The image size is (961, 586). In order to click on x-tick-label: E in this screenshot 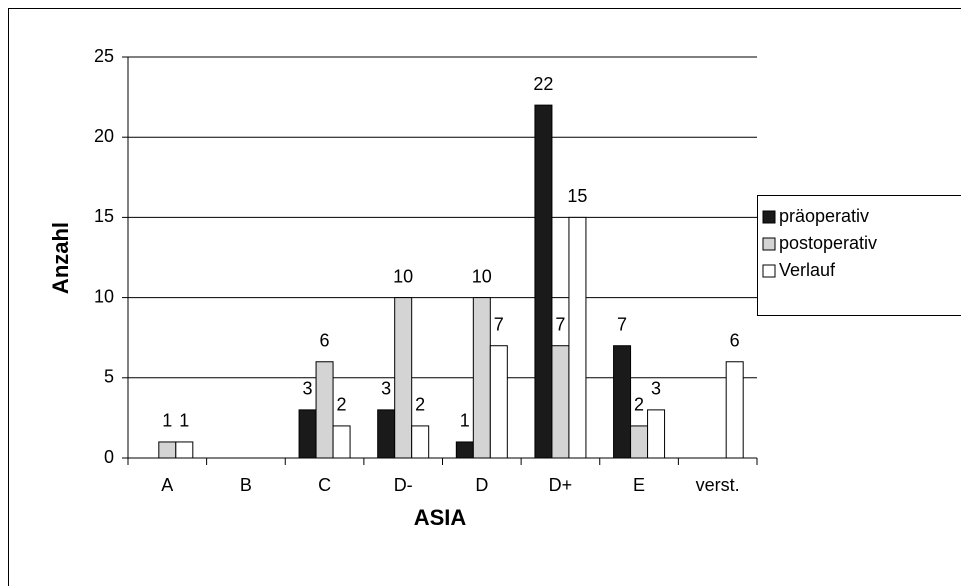, I will do `click(639, 485)`.